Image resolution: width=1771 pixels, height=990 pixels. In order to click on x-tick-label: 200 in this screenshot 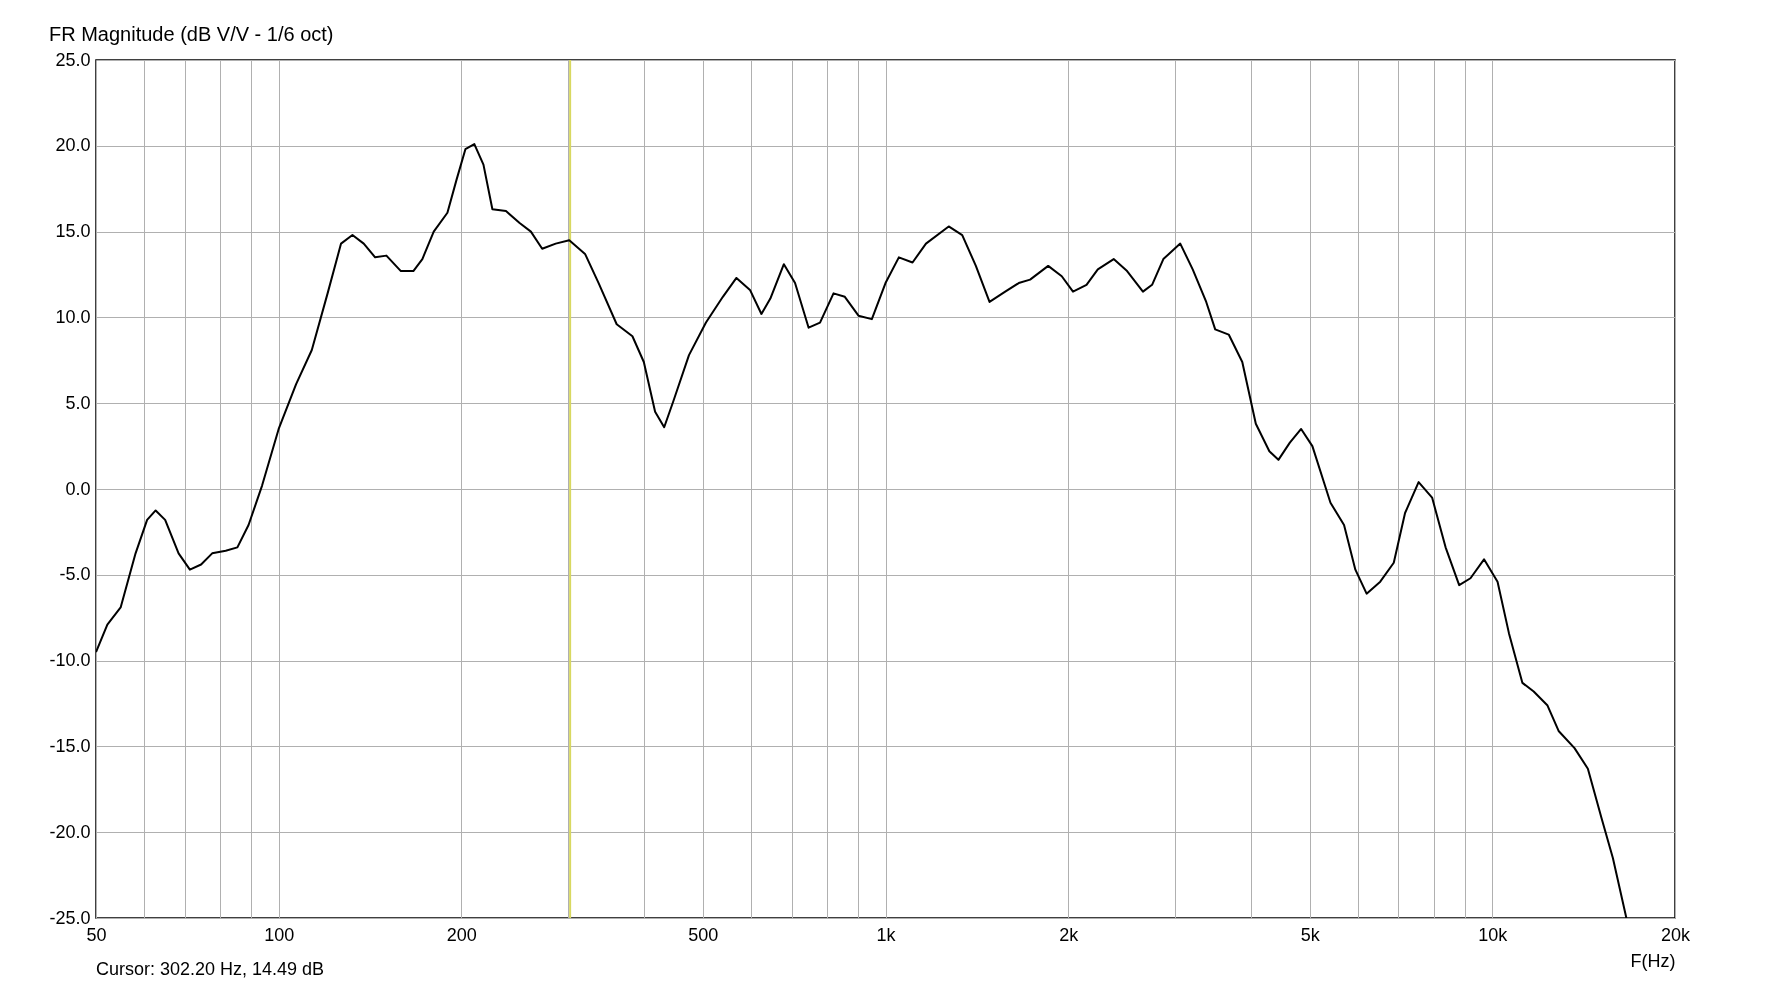, I will do `click(461, 934)`.